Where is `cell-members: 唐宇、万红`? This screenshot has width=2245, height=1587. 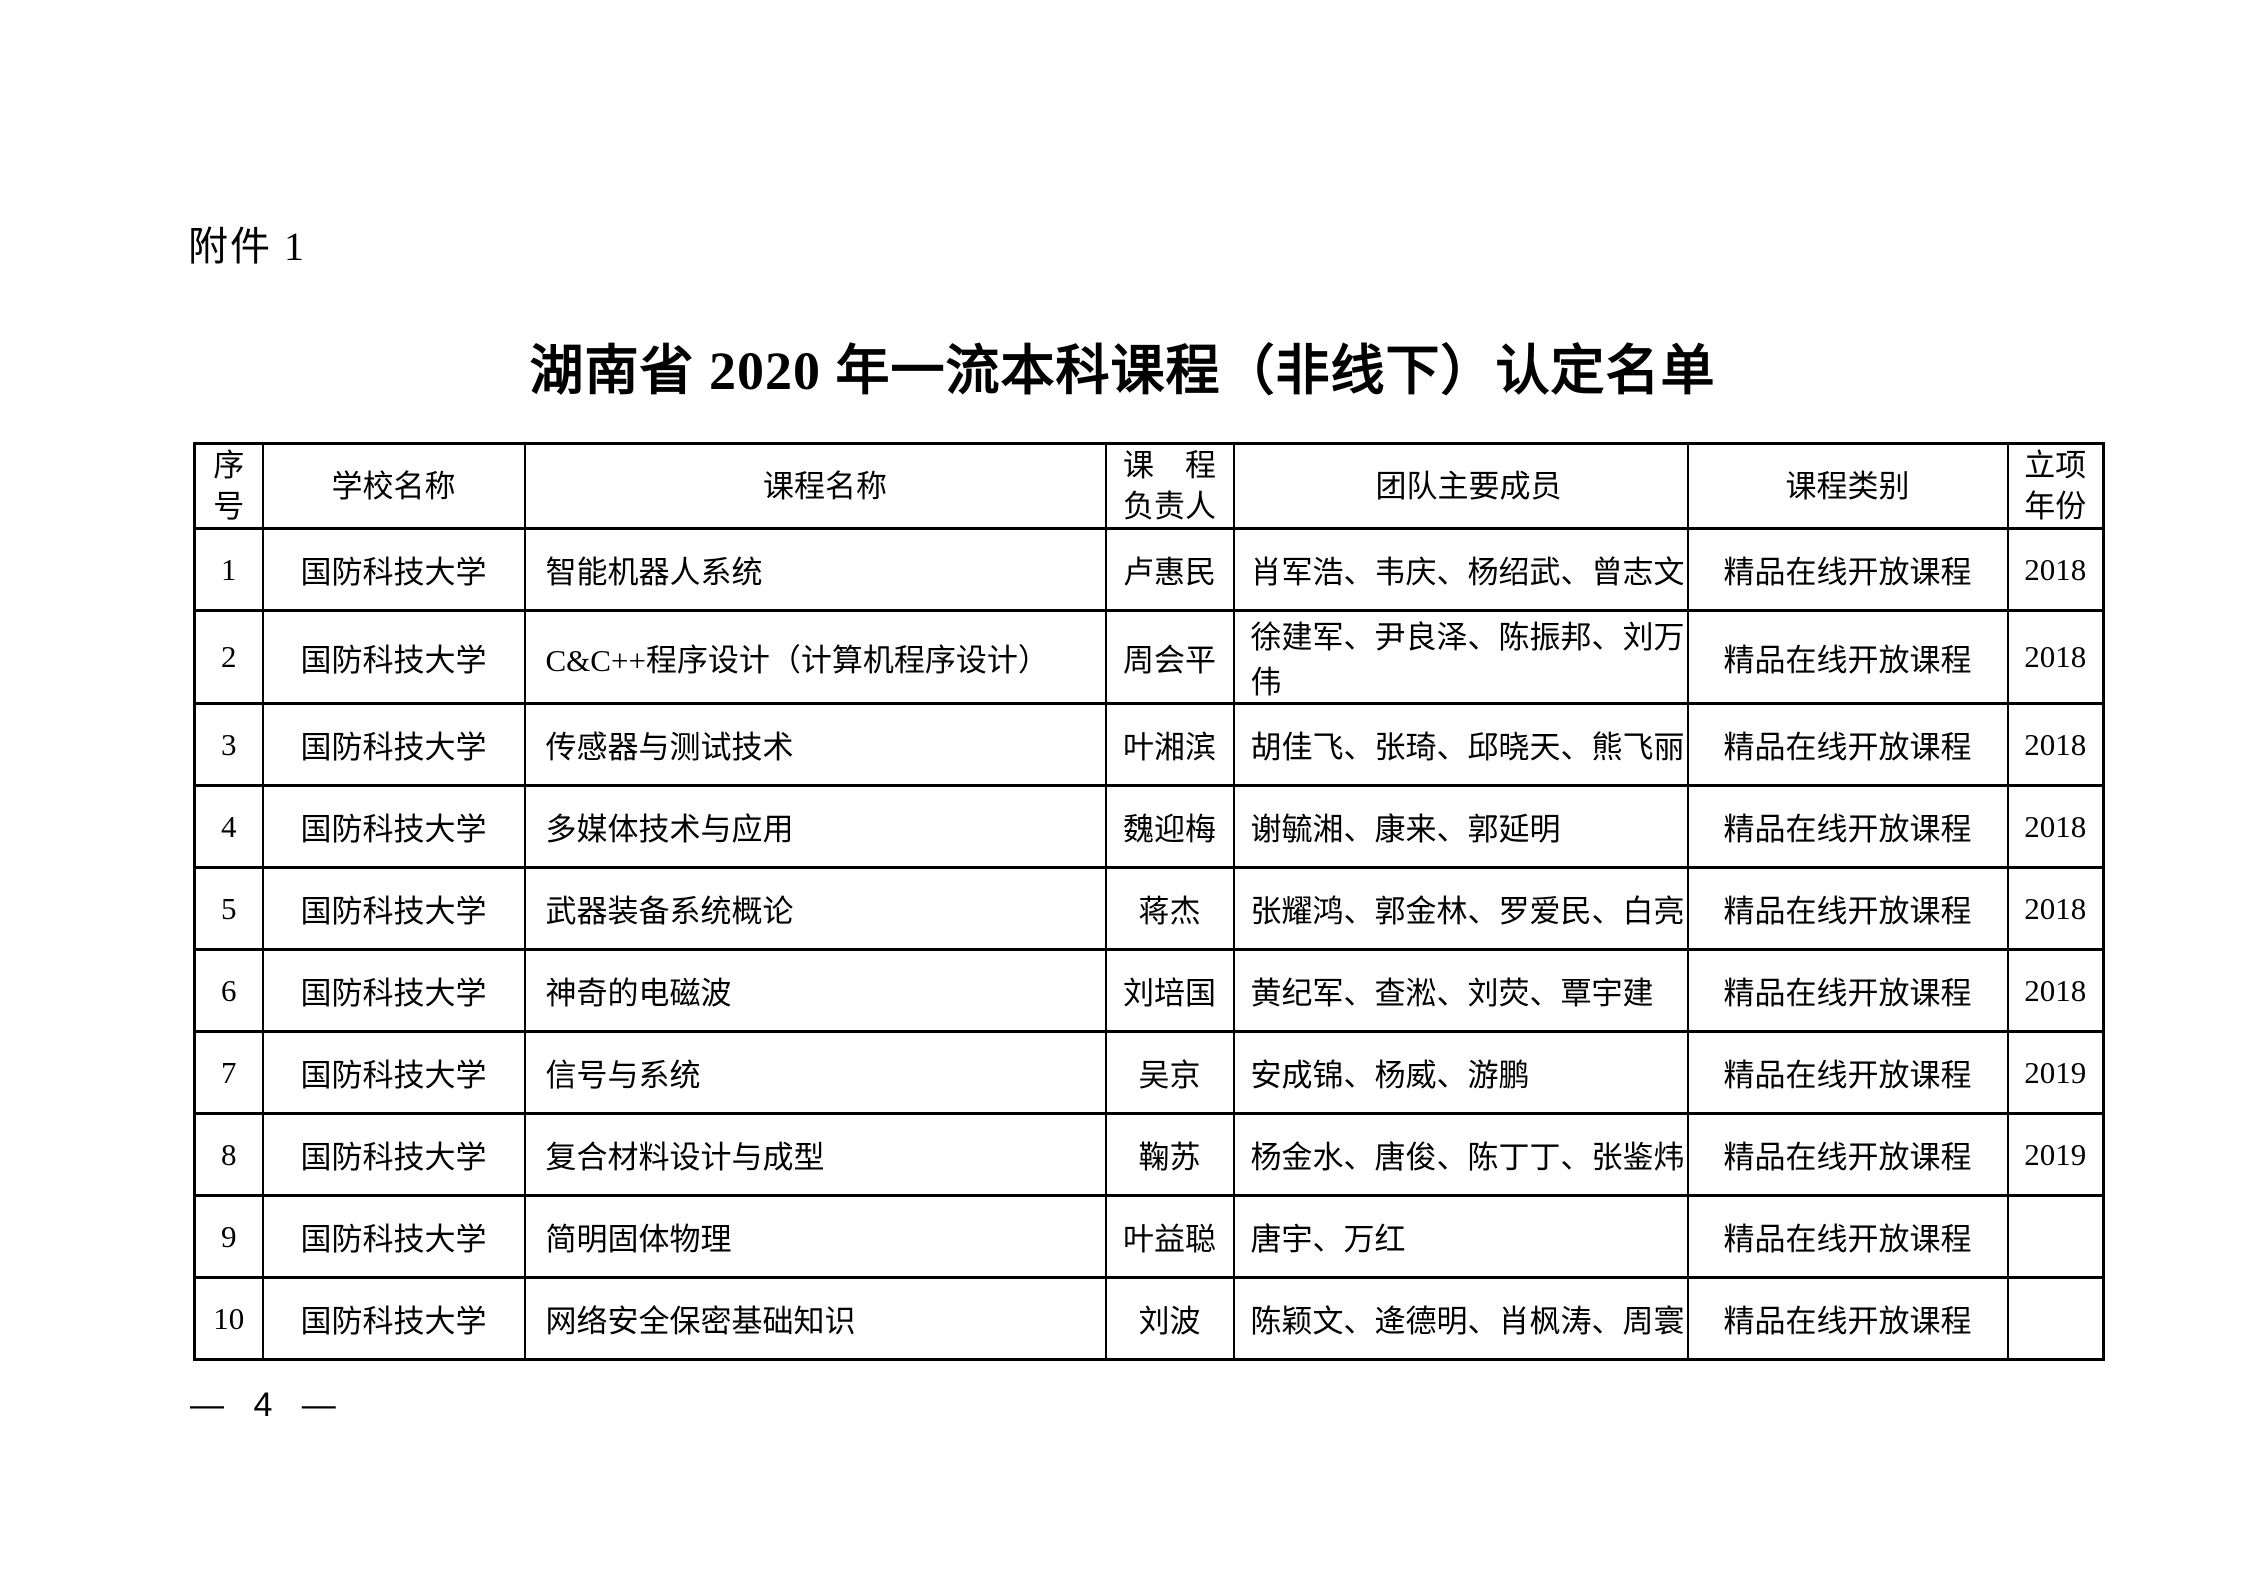
cell-members: 唐宇、万红 is located at coordinates (1460, 1236).